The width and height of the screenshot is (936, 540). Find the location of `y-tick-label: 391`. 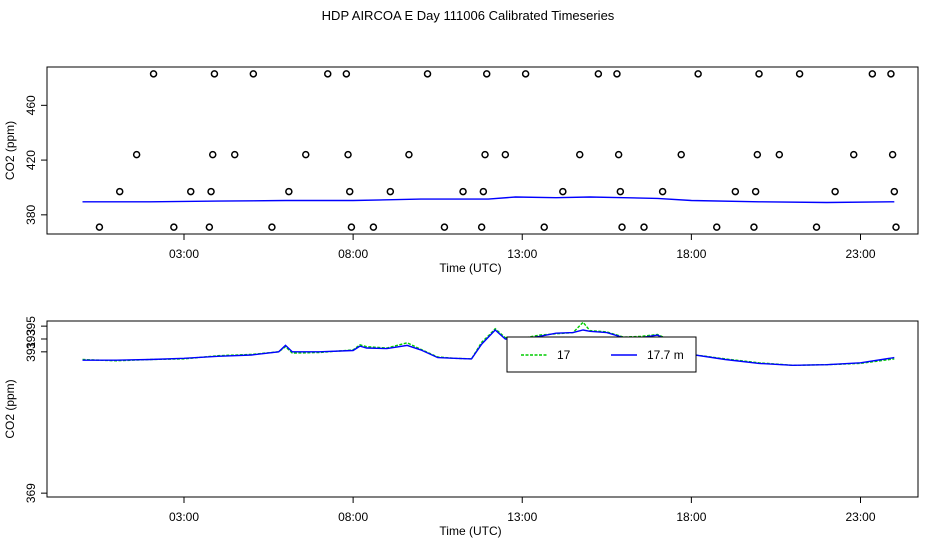

y-tick-label: 391 is located at coordinates (31, 352).